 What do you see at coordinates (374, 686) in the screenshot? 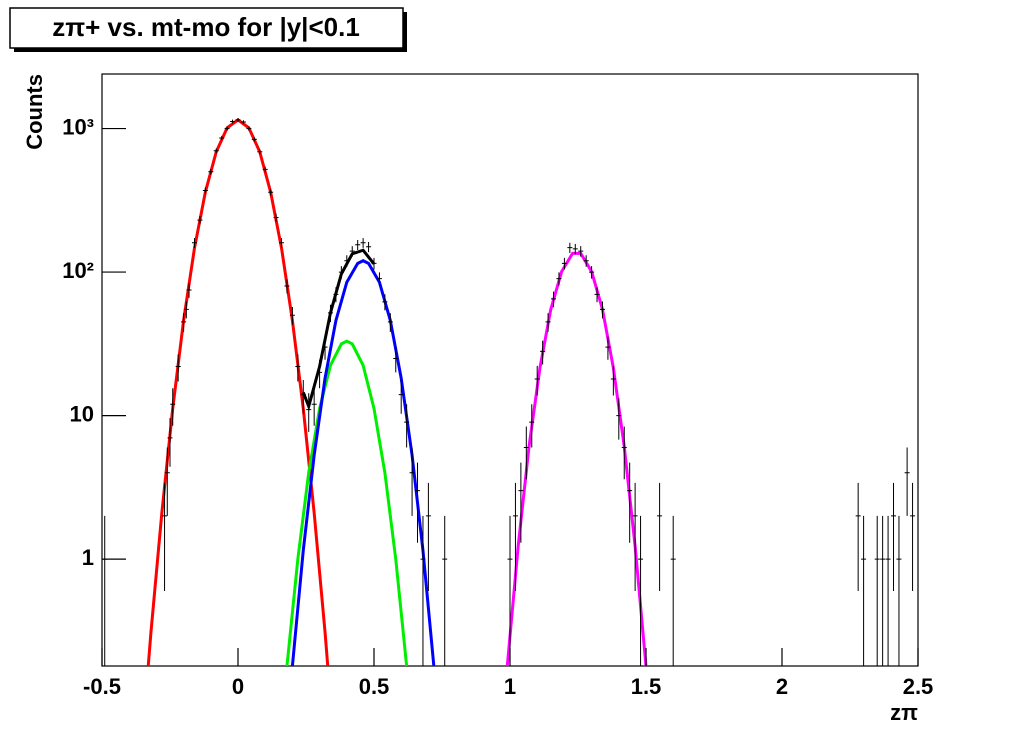
I see `x-tick-label: 0.5` at bounding box center [374, 686].